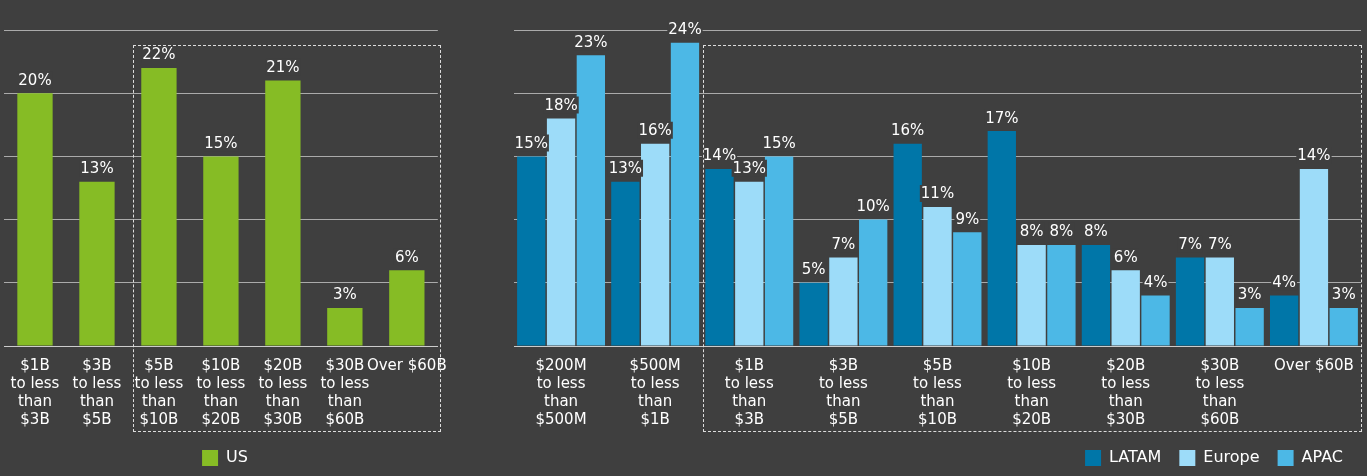  Describe the element at coordinates (159, 54) in the screenshot. I see `data-label: 22%` at that location.